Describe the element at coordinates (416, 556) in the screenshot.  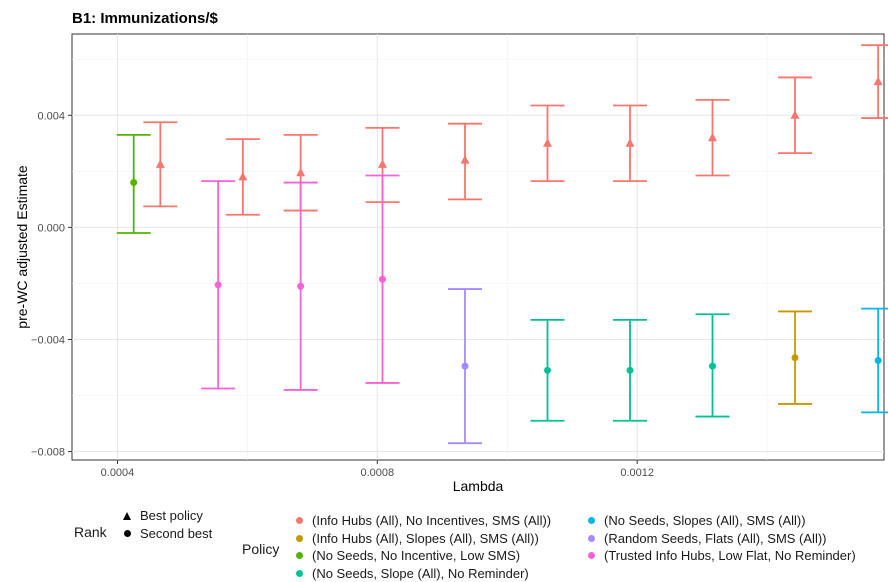
I see `policy-legend-label: (No Seeds, No Incentive, Low SMS)` at that location.